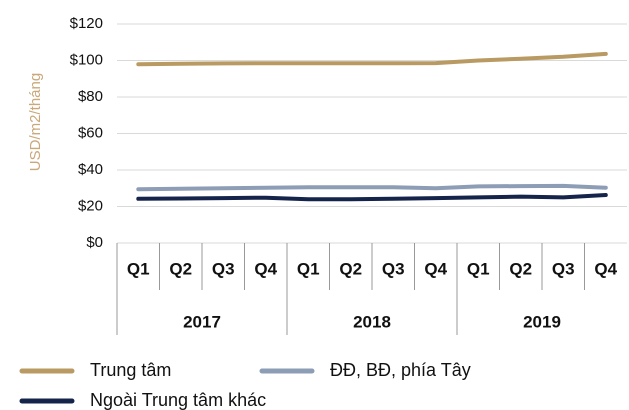  What do you see at coordinates (372, 321) in the screenshot?
I see `group-label: 2018` at bounding box center [372, 321].